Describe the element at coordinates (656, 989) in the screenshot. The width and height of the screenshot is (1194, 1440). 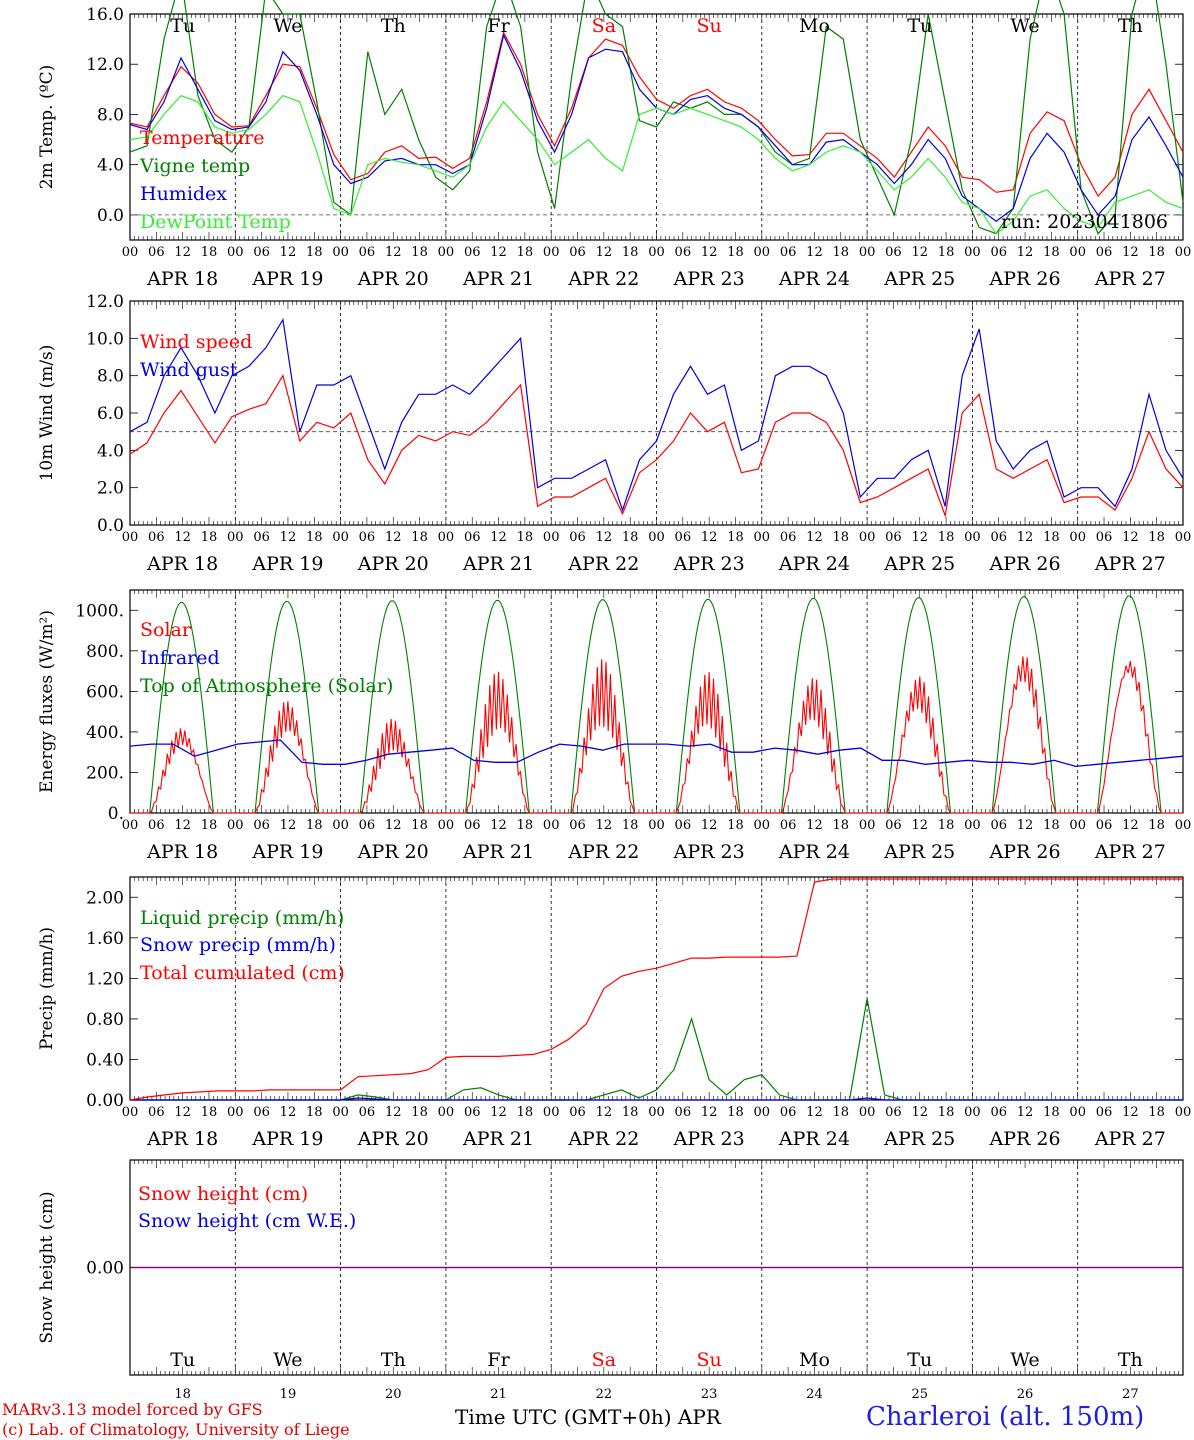
I see `series-line-total-cumulated-cm-` at that location.